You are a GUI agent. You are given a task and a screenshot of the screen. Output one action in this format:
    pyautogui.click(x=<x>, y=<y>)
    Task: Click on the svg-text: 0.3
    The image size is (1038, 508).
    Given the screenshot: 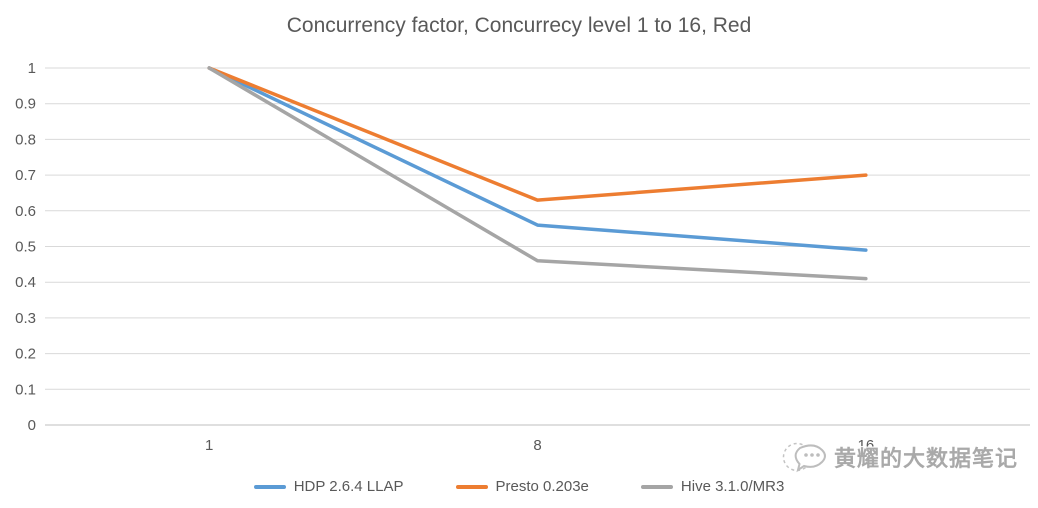 What is the action you would take?
    pyautogui.click(x=25, y=318)
    